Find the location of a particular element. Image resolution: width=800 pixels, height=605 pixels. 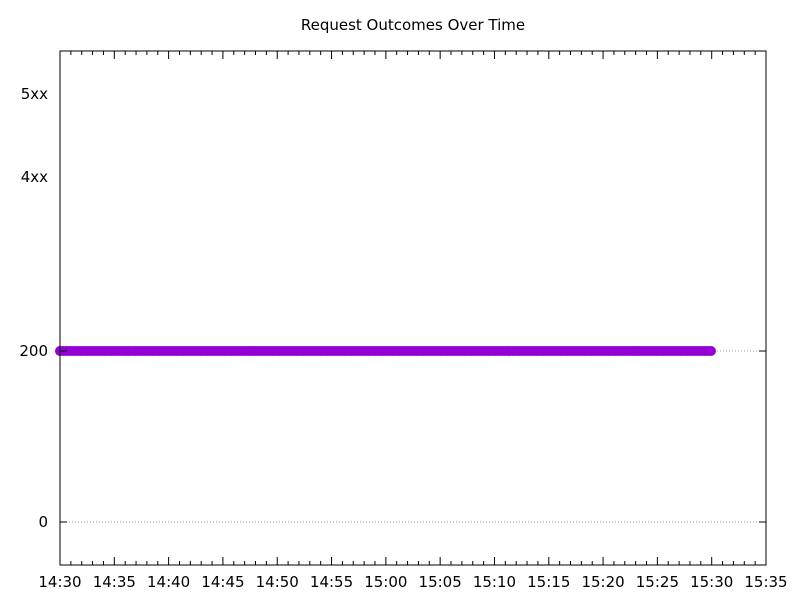

x-tick-label: 14:45 is located at coordinates (222, 582).